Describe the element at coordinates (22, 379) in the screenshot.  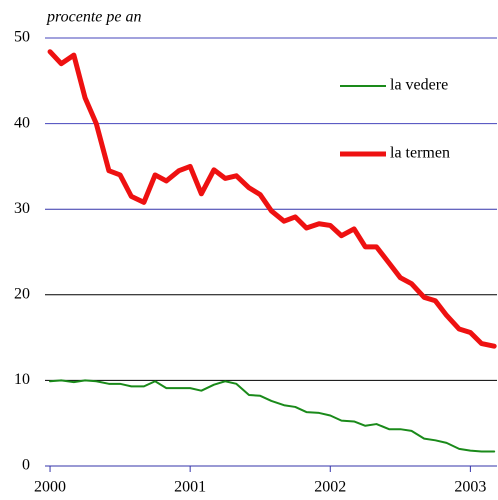
I see `y-tick-label: 10` at that location.